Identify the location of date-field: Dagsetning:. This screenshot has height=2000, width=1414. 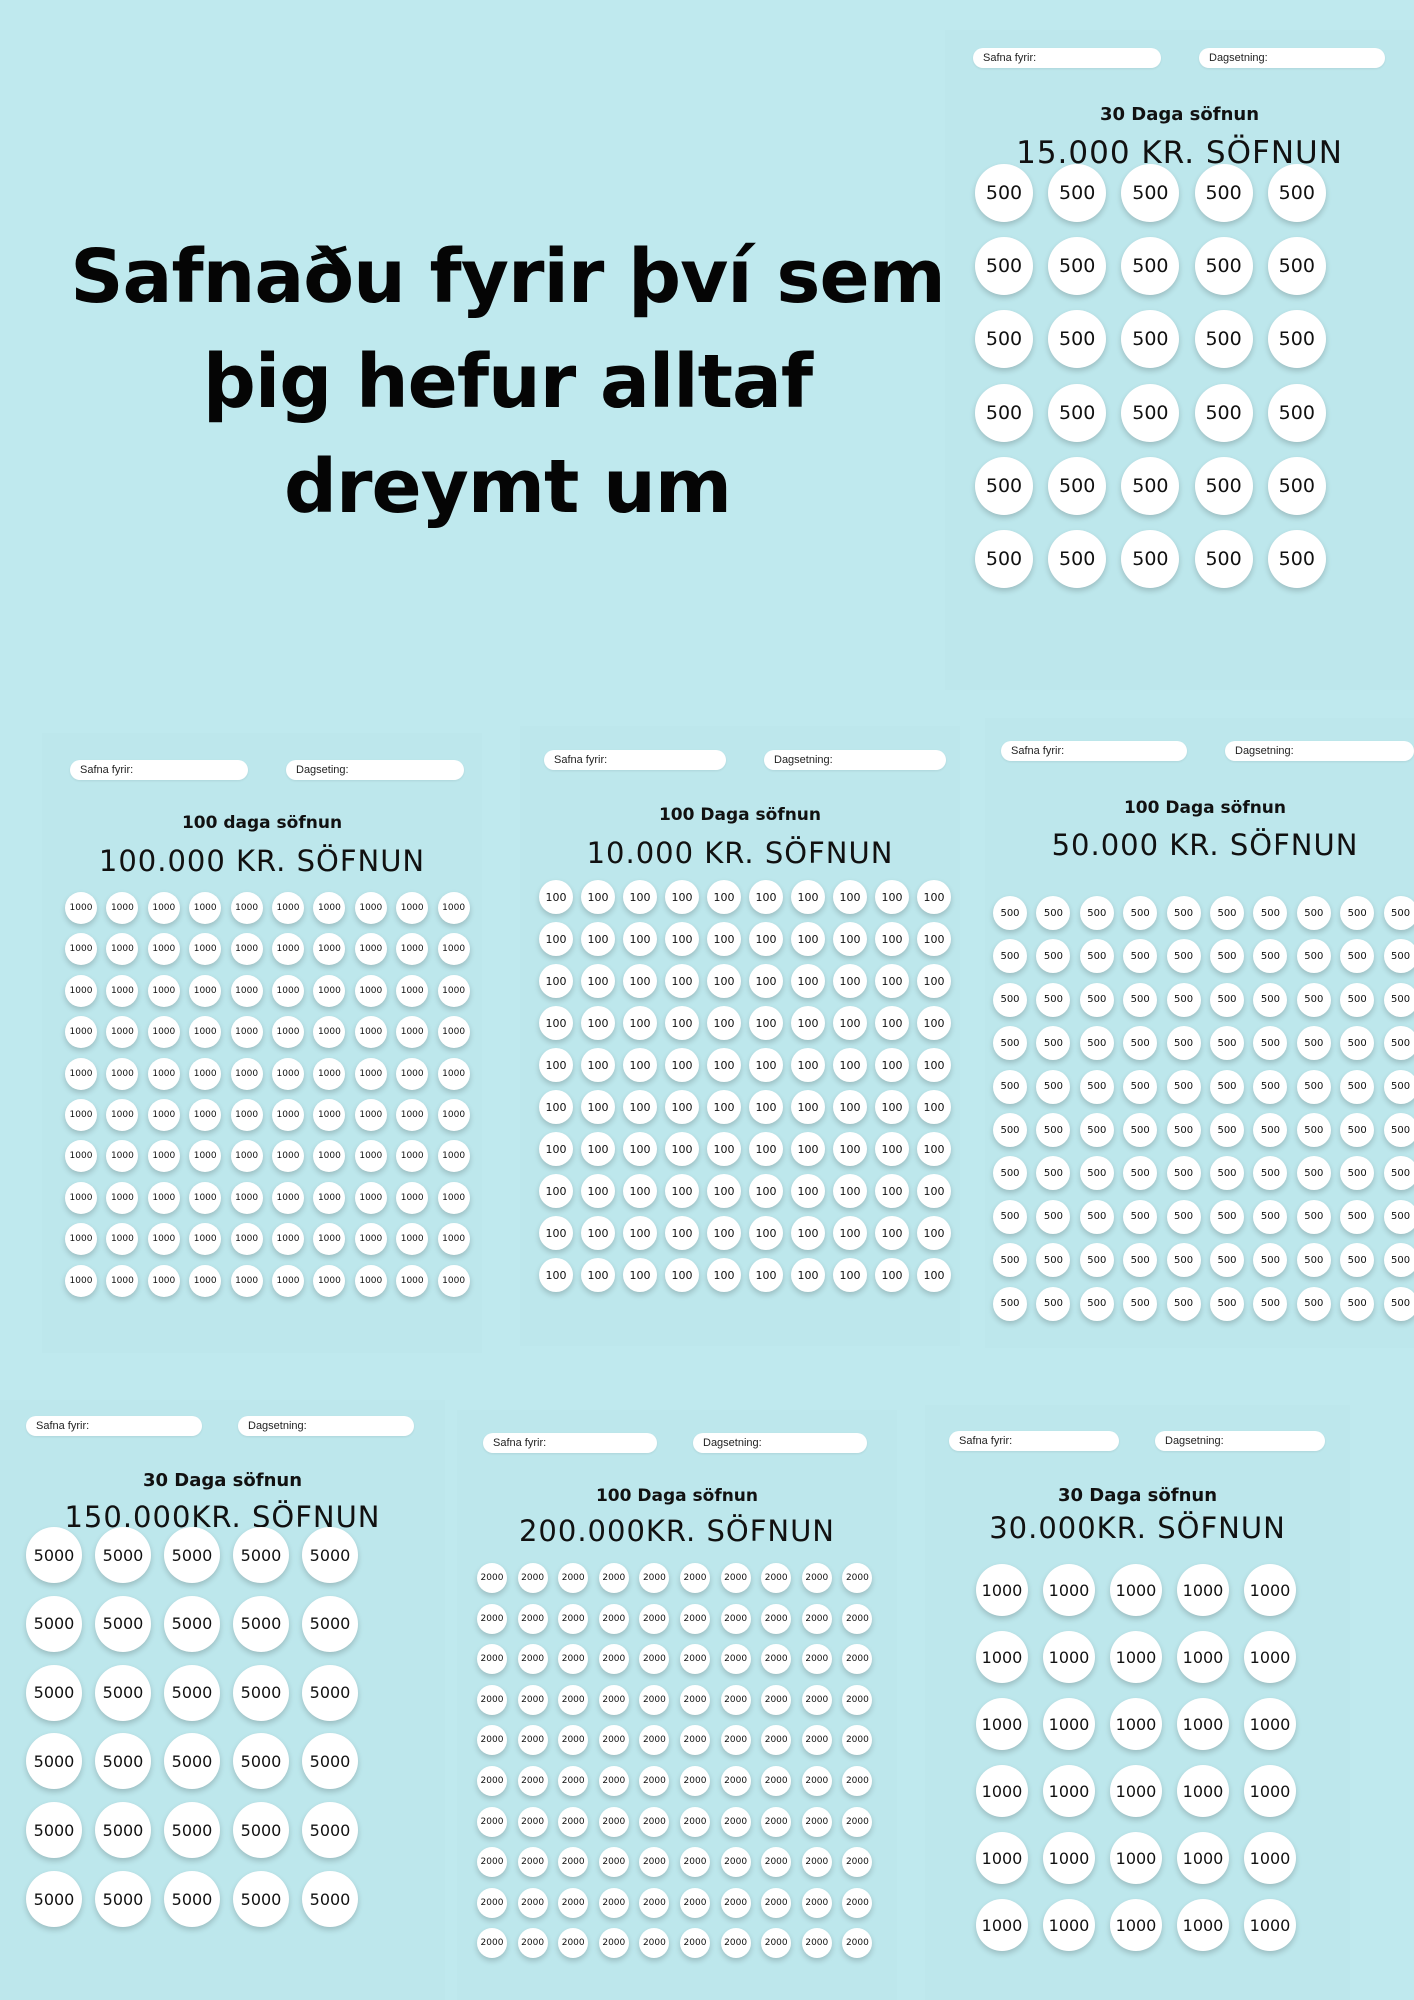
(1240, 1441).